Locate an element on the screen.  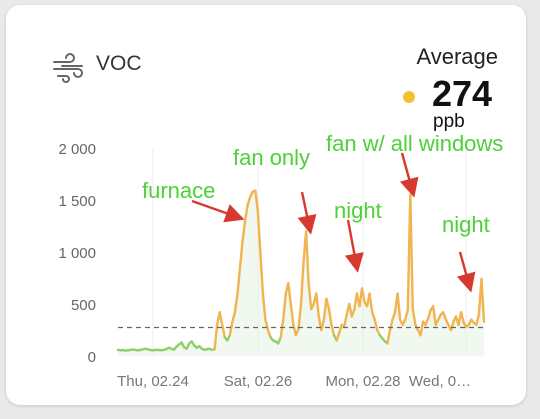
annotation-fan-only: fan only is located at coordinates (272, 157).